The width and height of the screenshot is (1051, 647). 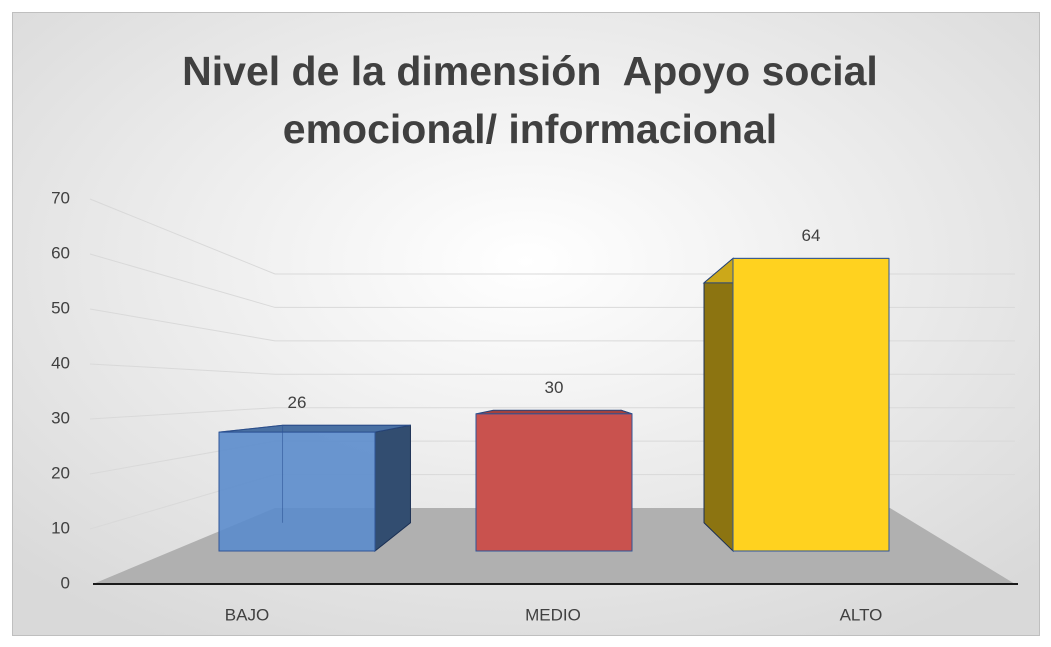 What do you see at coordinates (811, 235) in the screenshot?
I see `value-label: 64` at bounding box center [811, 235].